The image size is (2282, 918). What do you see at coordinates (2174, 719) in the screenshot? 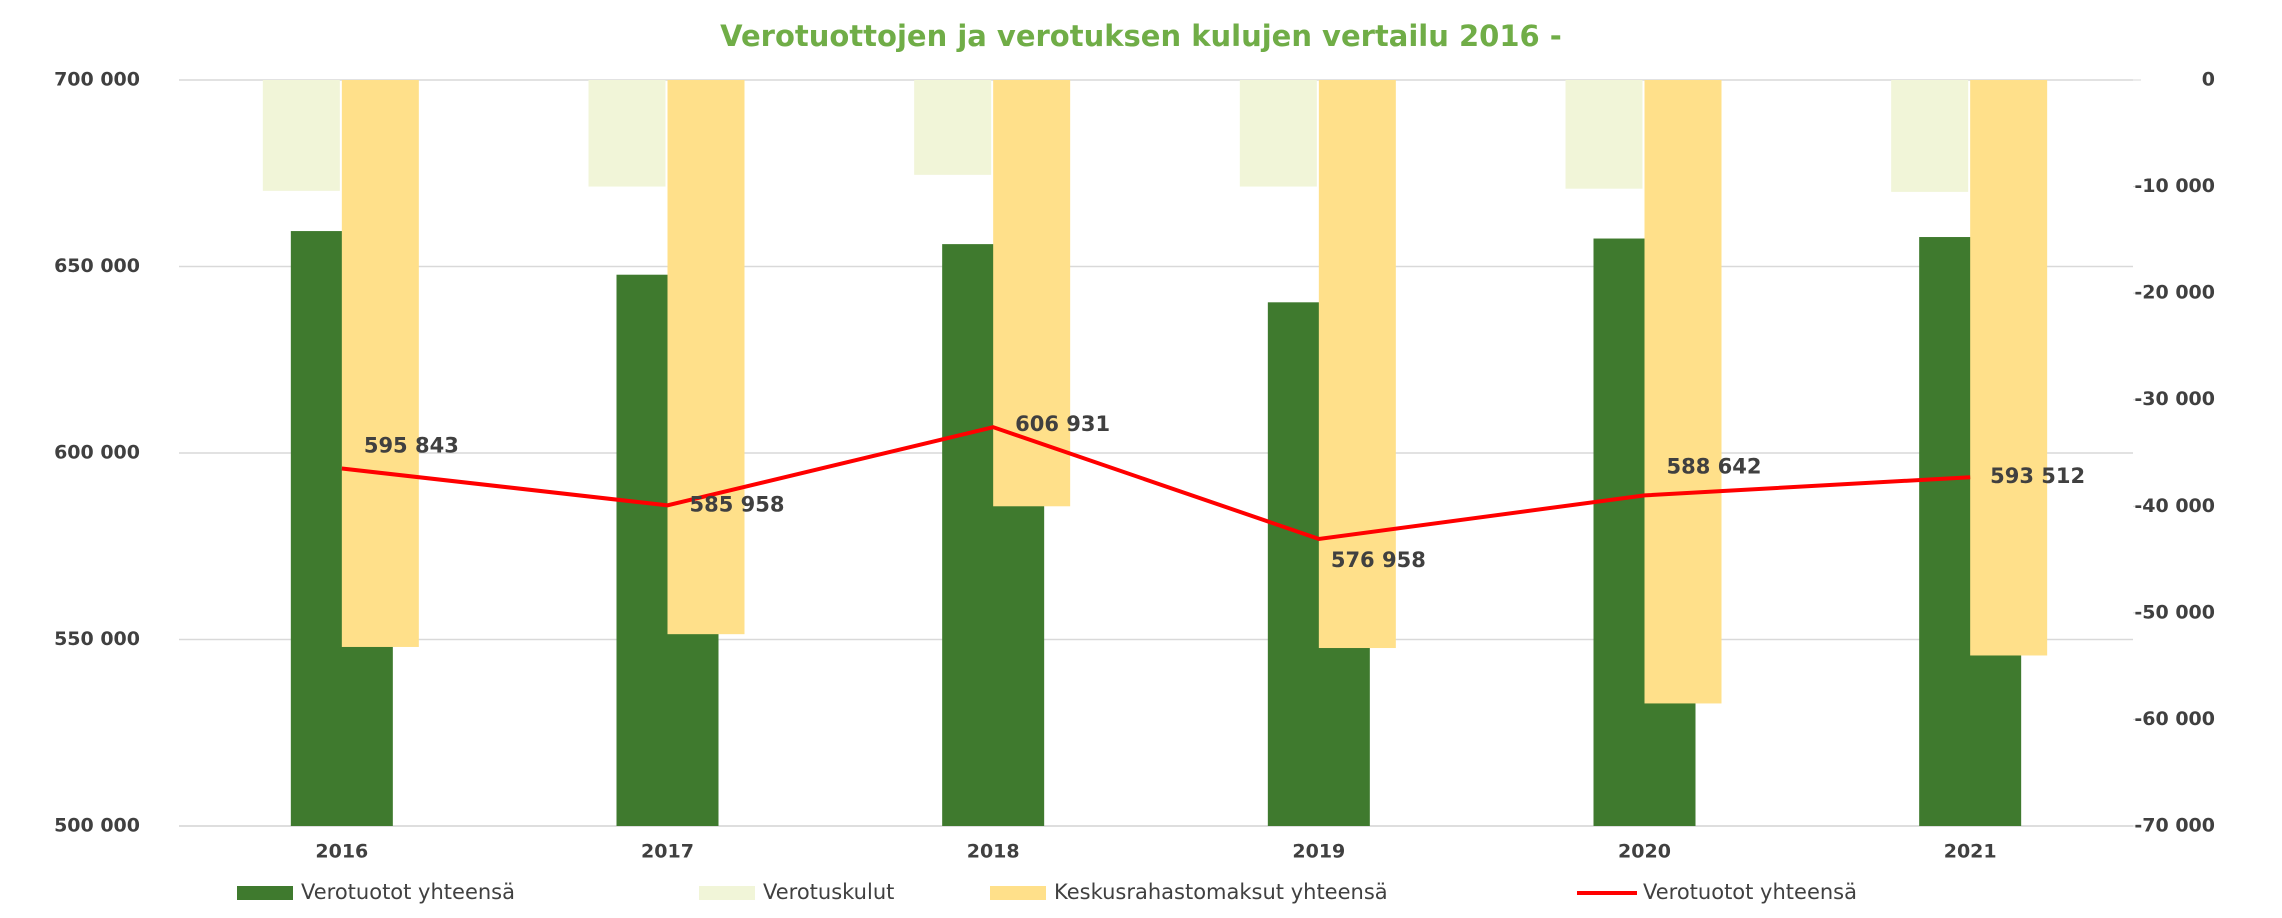
I see `y2-tick-label: -60 000` at bounding box center [2174, 719].